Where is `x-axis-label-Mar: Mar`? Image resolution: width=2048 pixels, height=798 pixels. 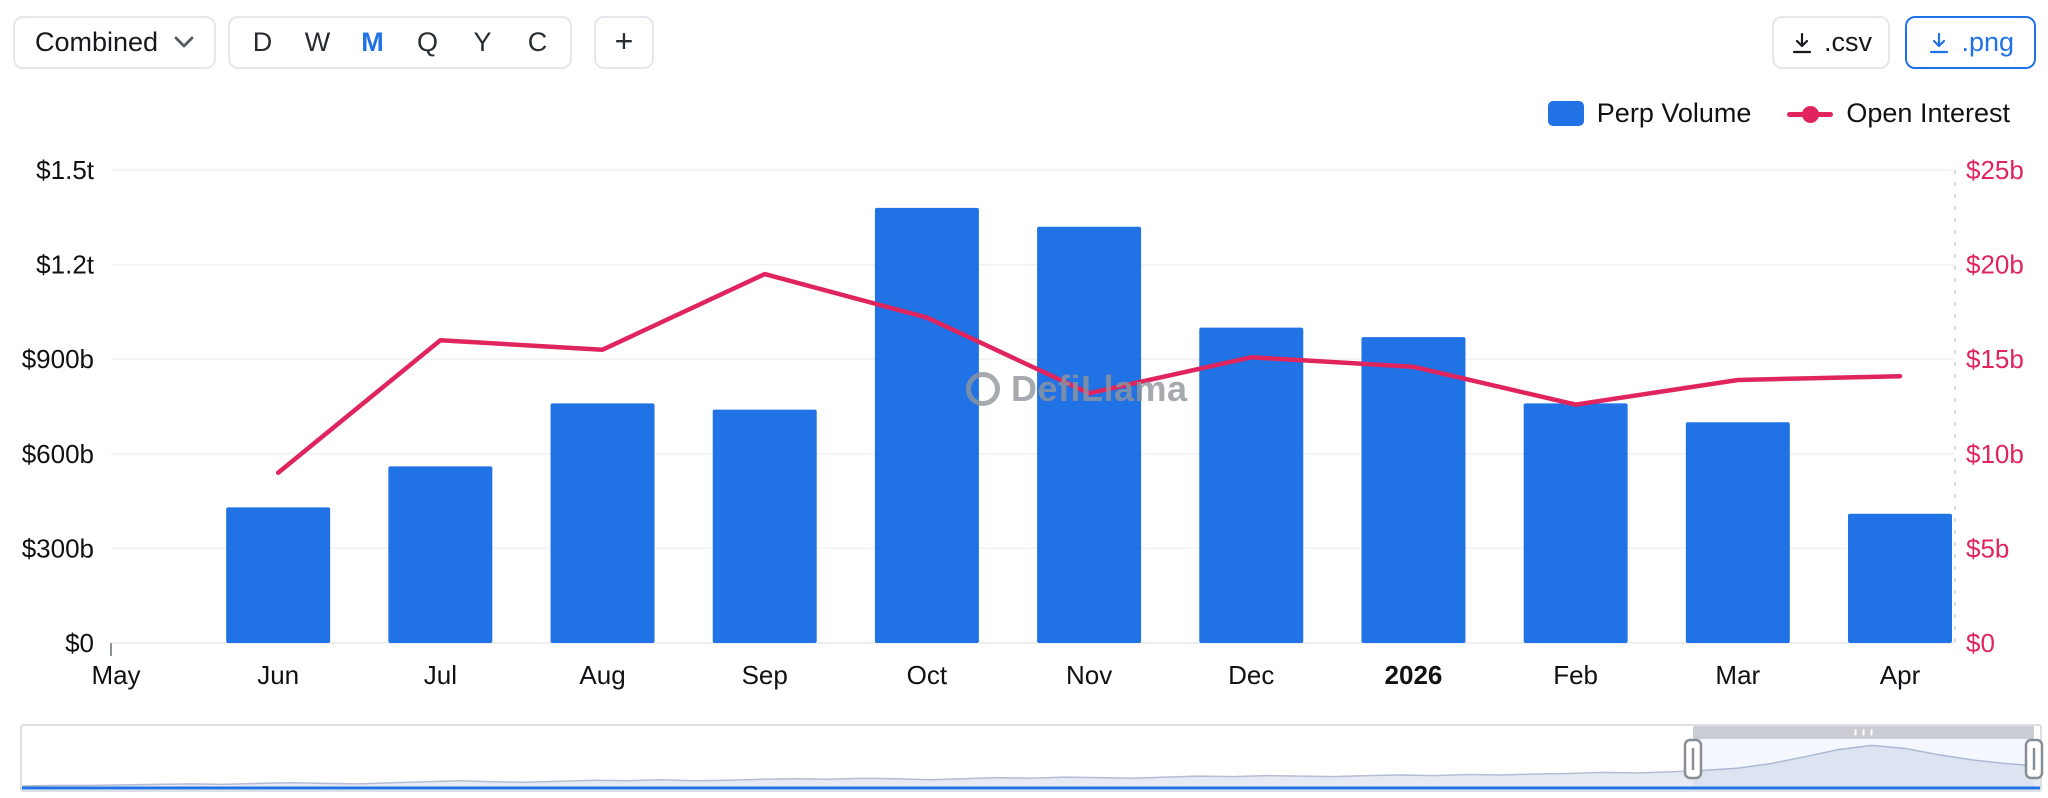
x-axis-label-Mar: Mar is located at coordinates (1737, 675).